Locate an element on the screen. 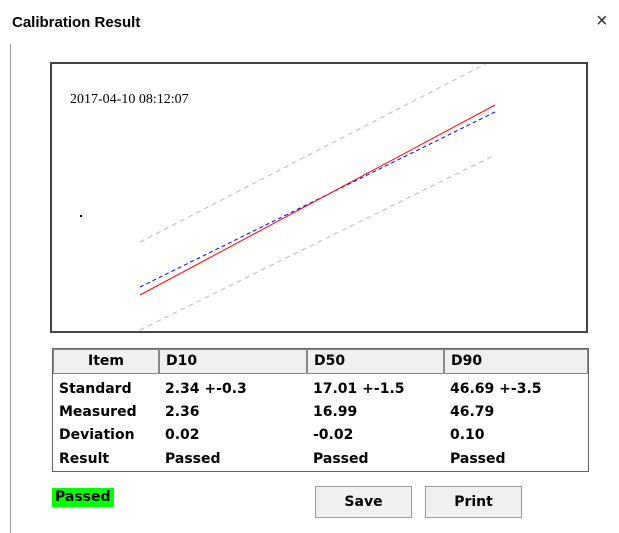 Image resolution: width=619 pixels, height=533 pixels. dialog-title: Calibration Result is located at coordinates (76, 22).